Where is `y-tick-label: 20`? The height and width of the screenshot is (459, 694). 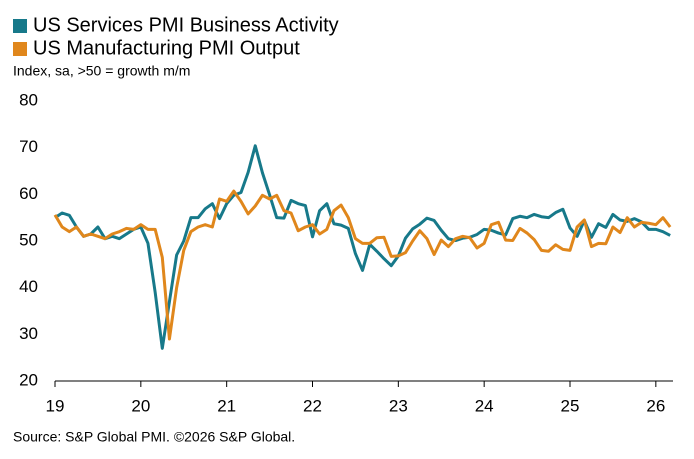
y-tick-label: 20 is located at coordinates (28, 379).